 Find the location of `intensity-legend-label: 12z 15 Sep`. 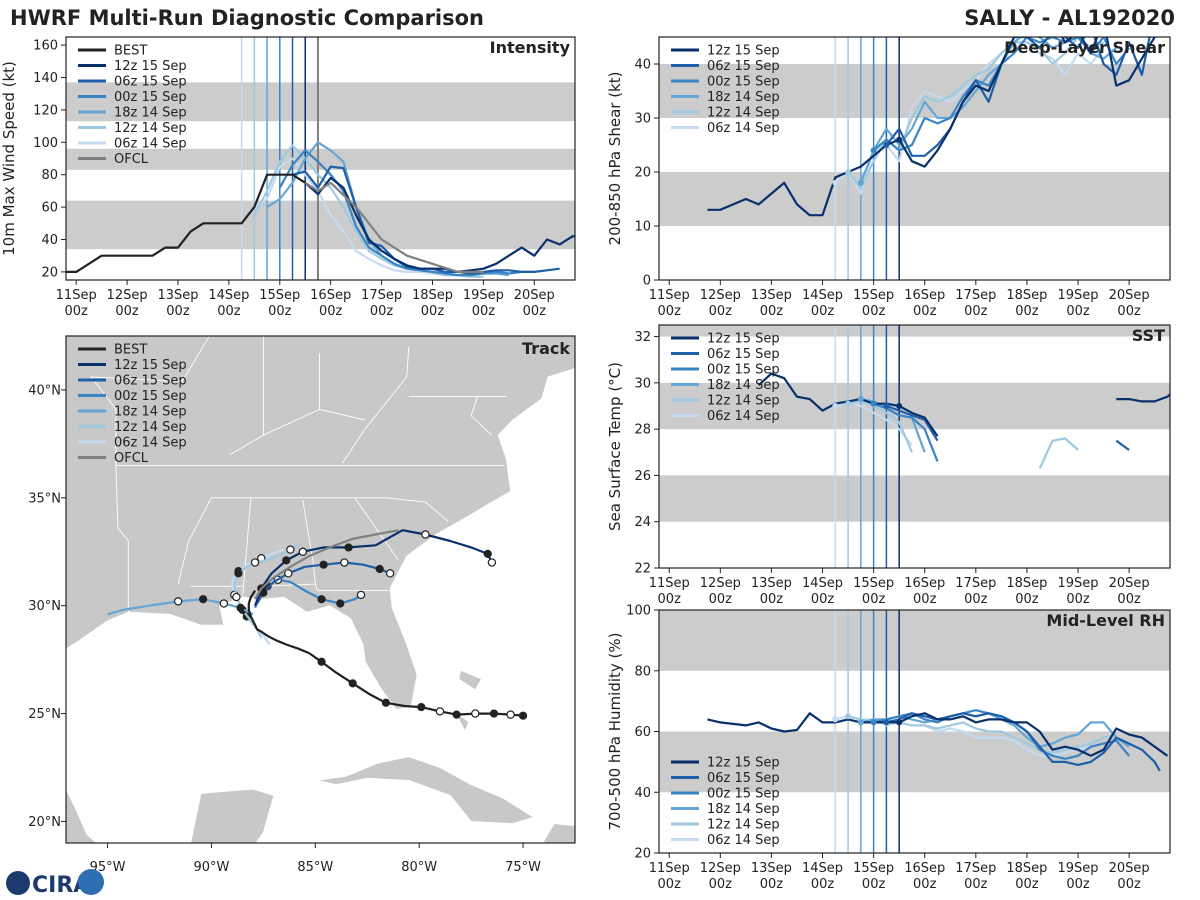

intensity-legend-label: 12z 15 Sep is located at coordinates (150, 66).